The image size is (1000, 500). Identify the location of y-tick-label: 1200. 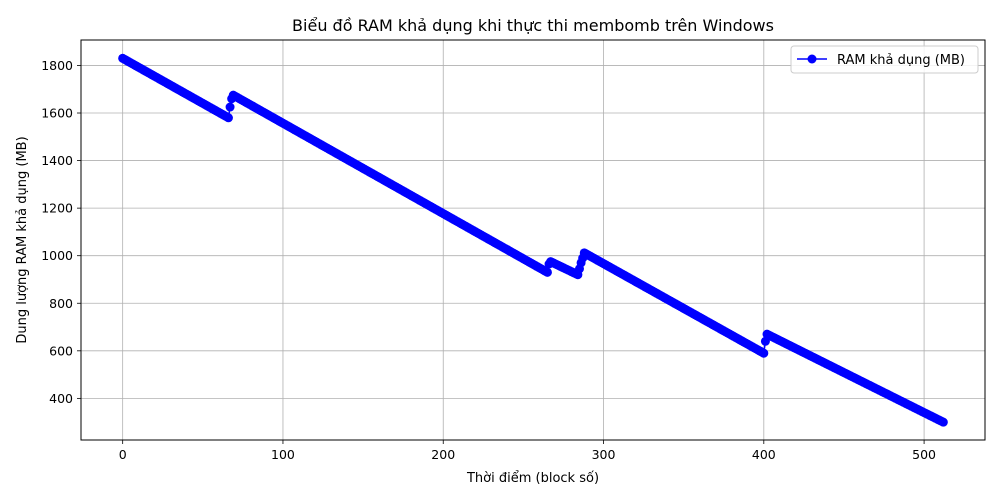
(57, 208).